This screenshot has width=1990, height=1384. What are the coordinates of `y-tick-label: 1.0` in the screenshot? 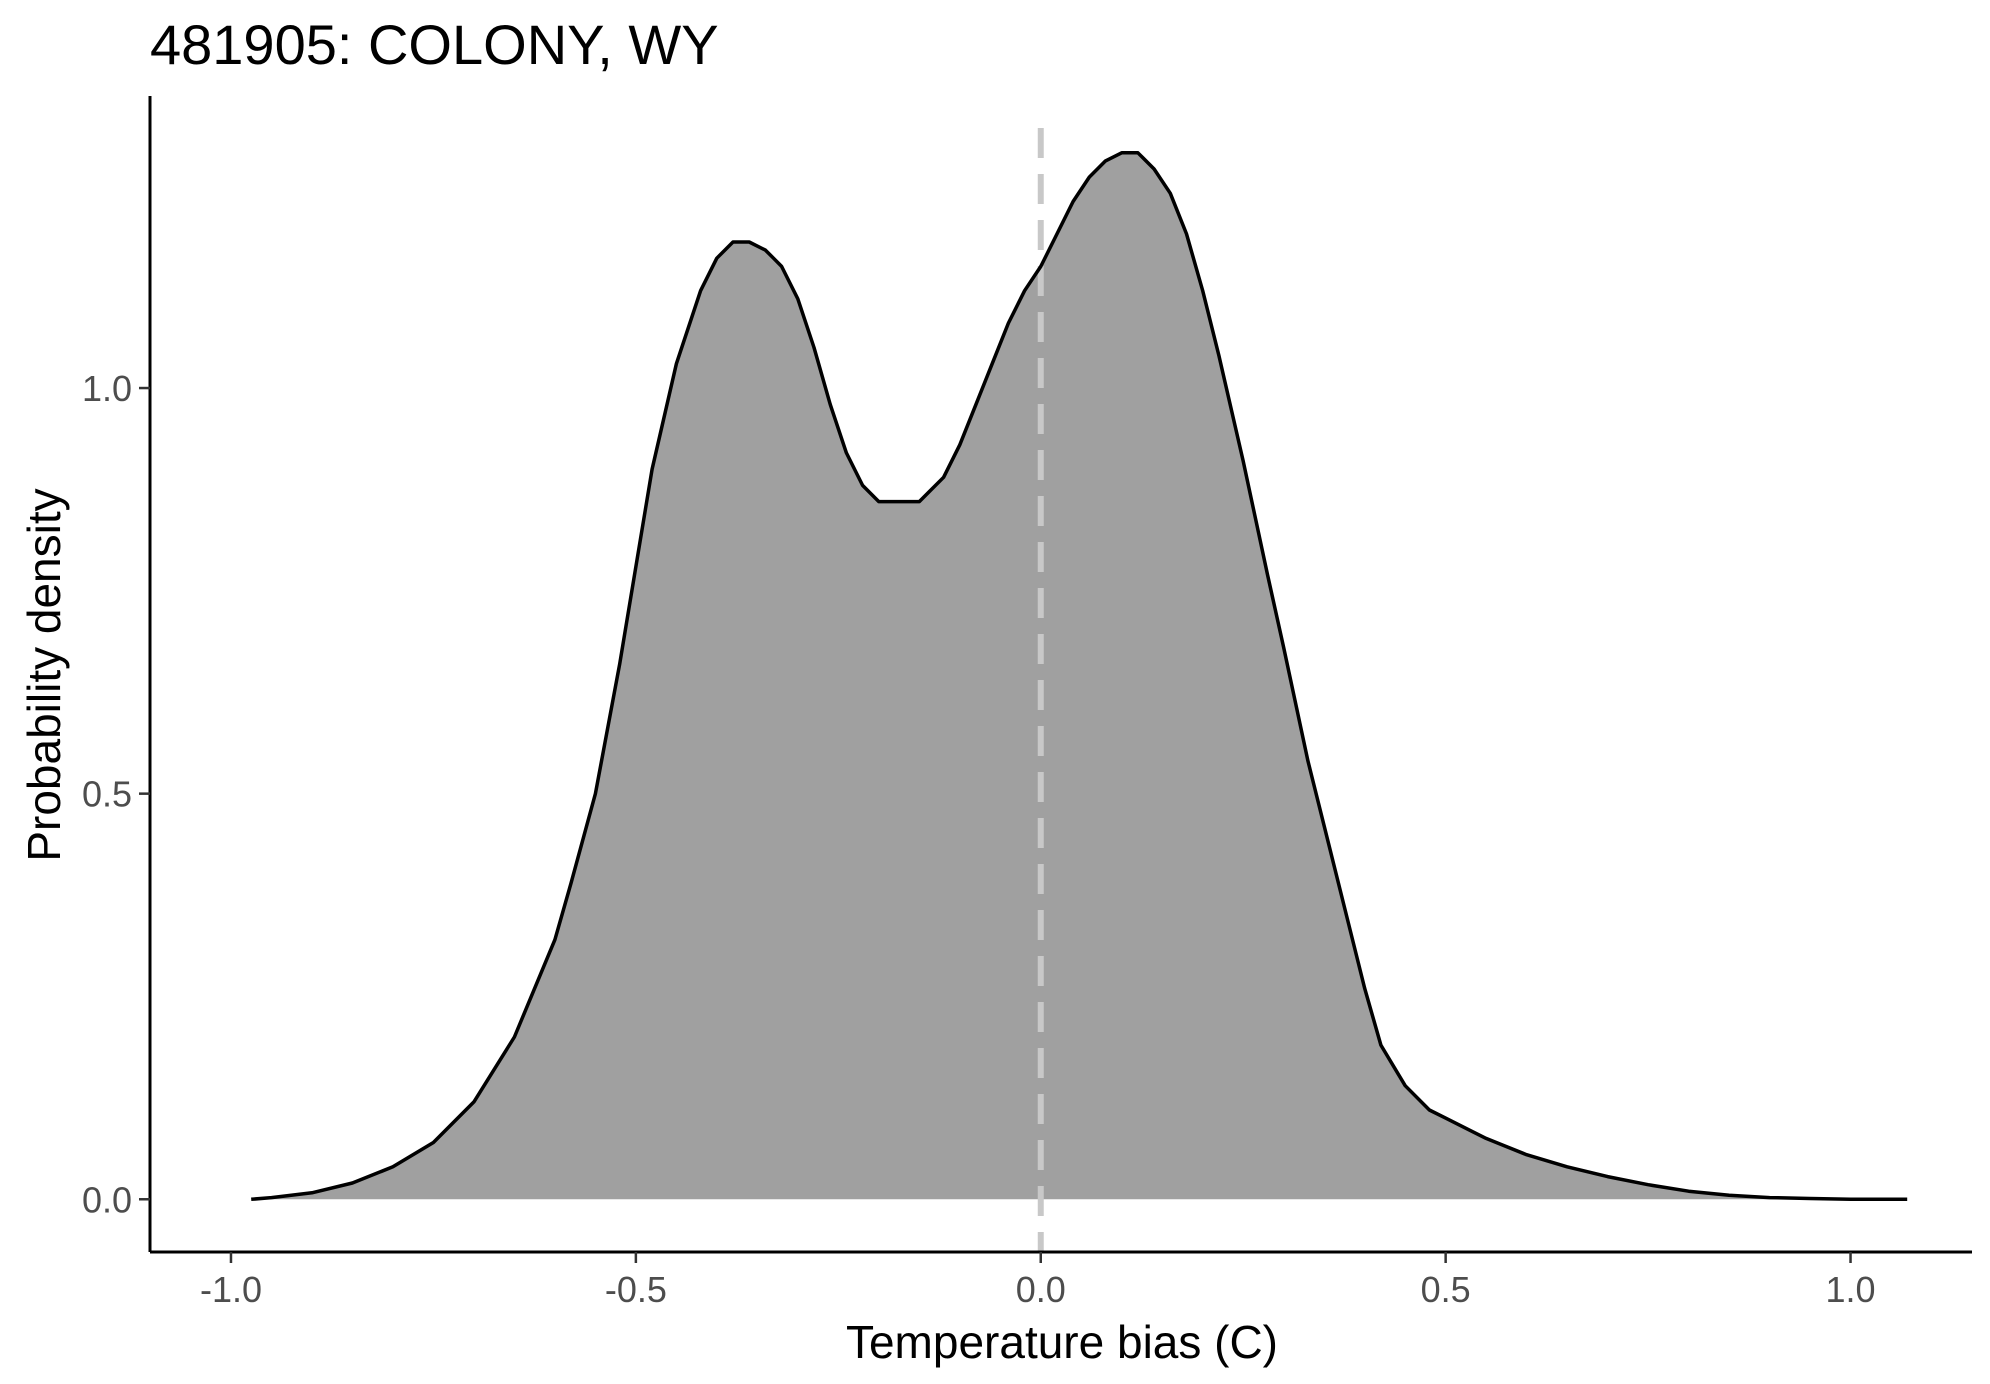 It's located at (107, 388).